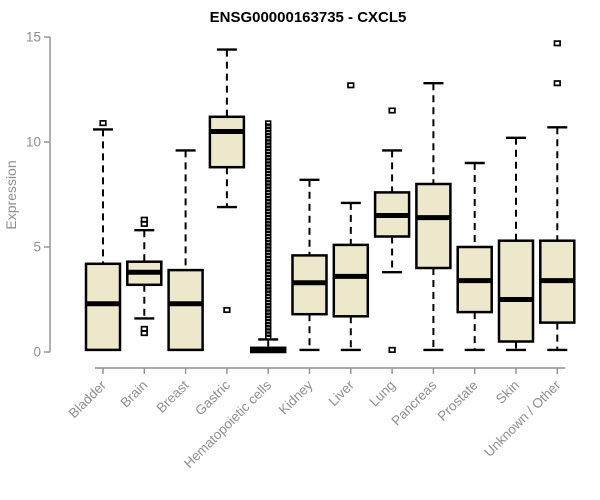  Describe the element at coordinates (33, 142) in the screenshot. I see `y-tick-label: 10` at that location.